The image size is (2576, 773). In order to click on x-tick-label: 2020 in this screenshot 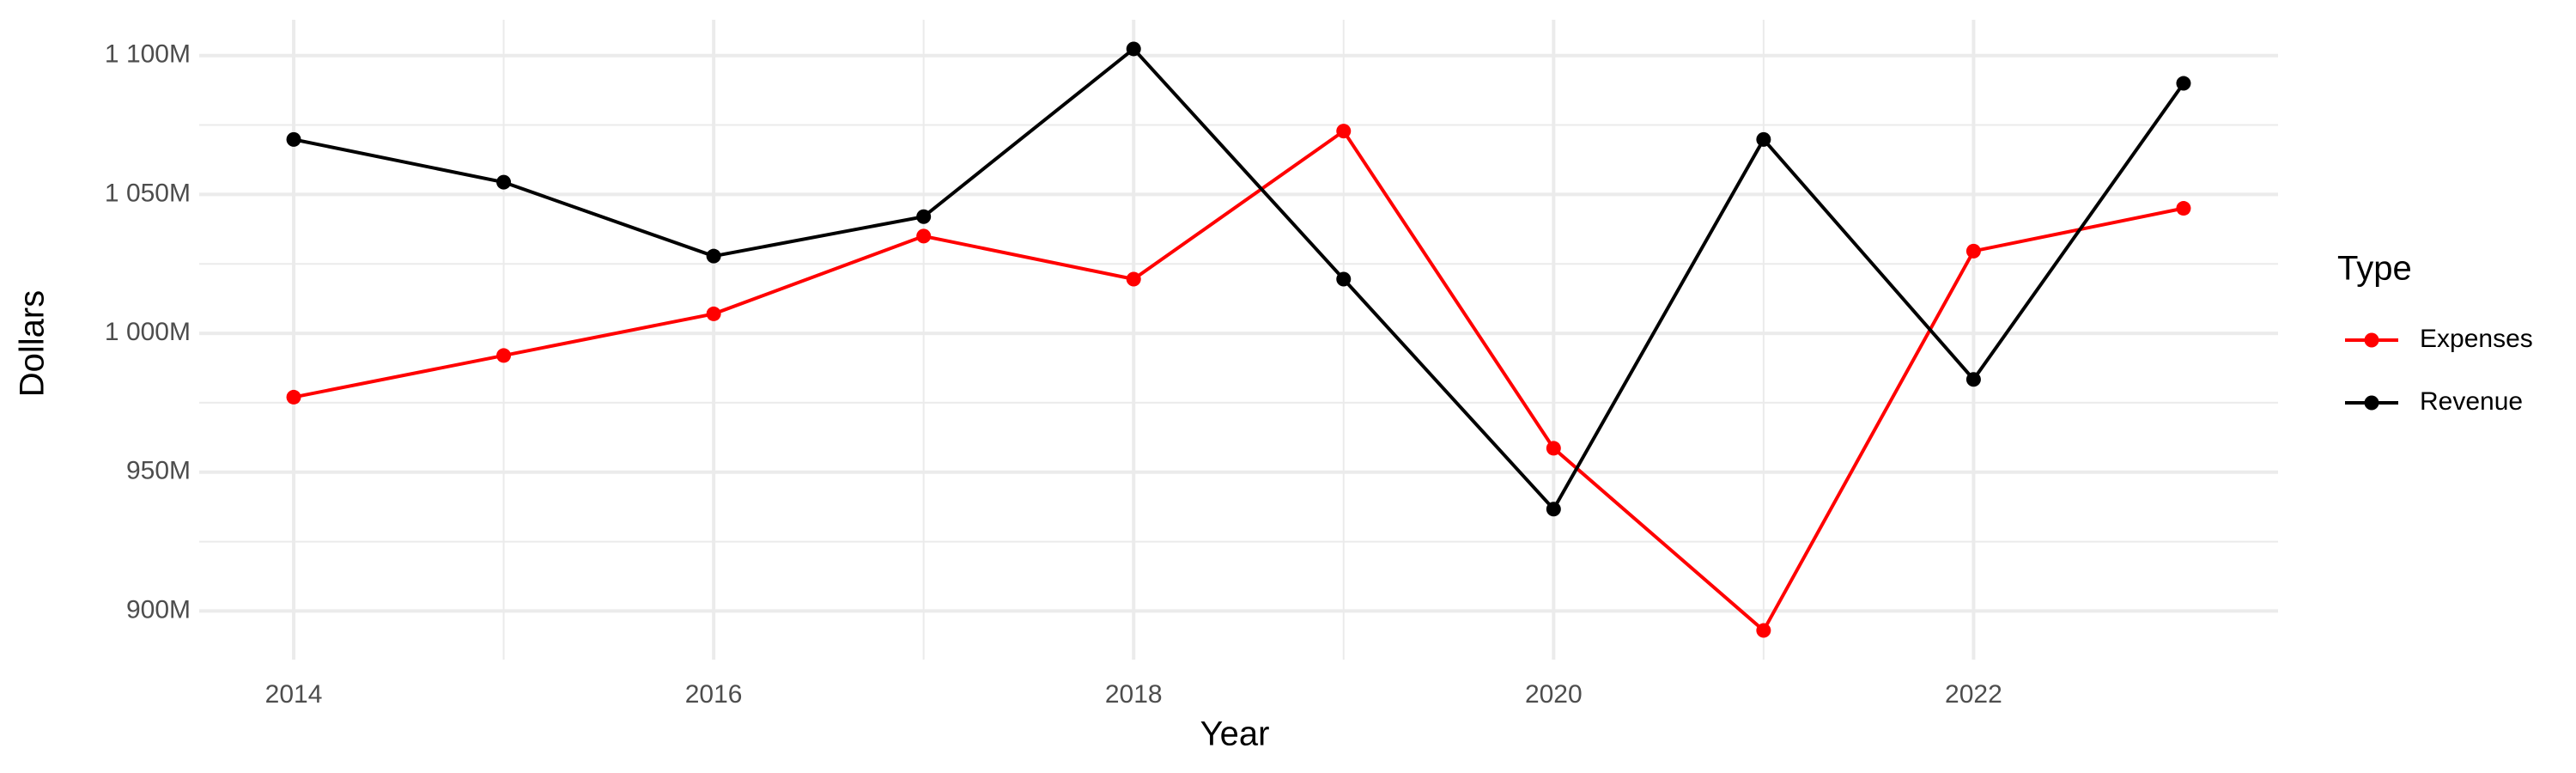, I will do `click(1554, 694)`.